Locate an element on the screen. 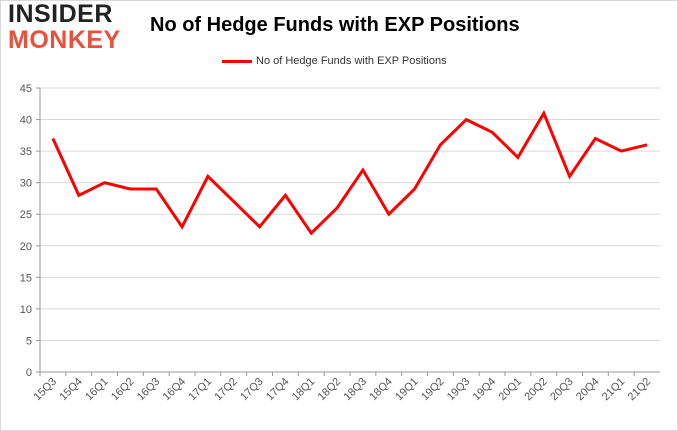 This screenshot has width=678, height=431. x-tick-label: 19Q4 is located at coordinates (485, 390).